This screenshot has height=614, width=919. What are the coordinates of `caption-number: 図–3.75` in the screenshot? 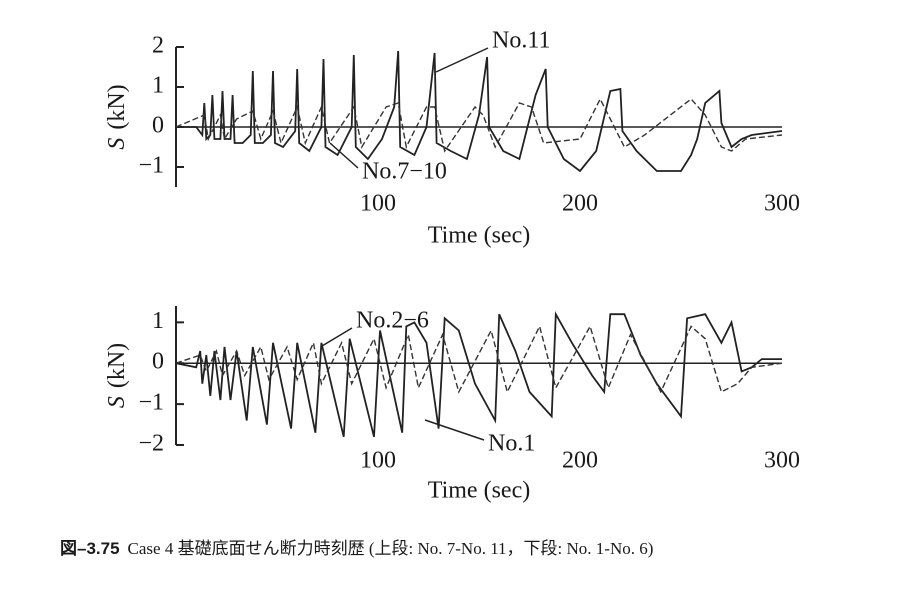 It's located at (90, 548).